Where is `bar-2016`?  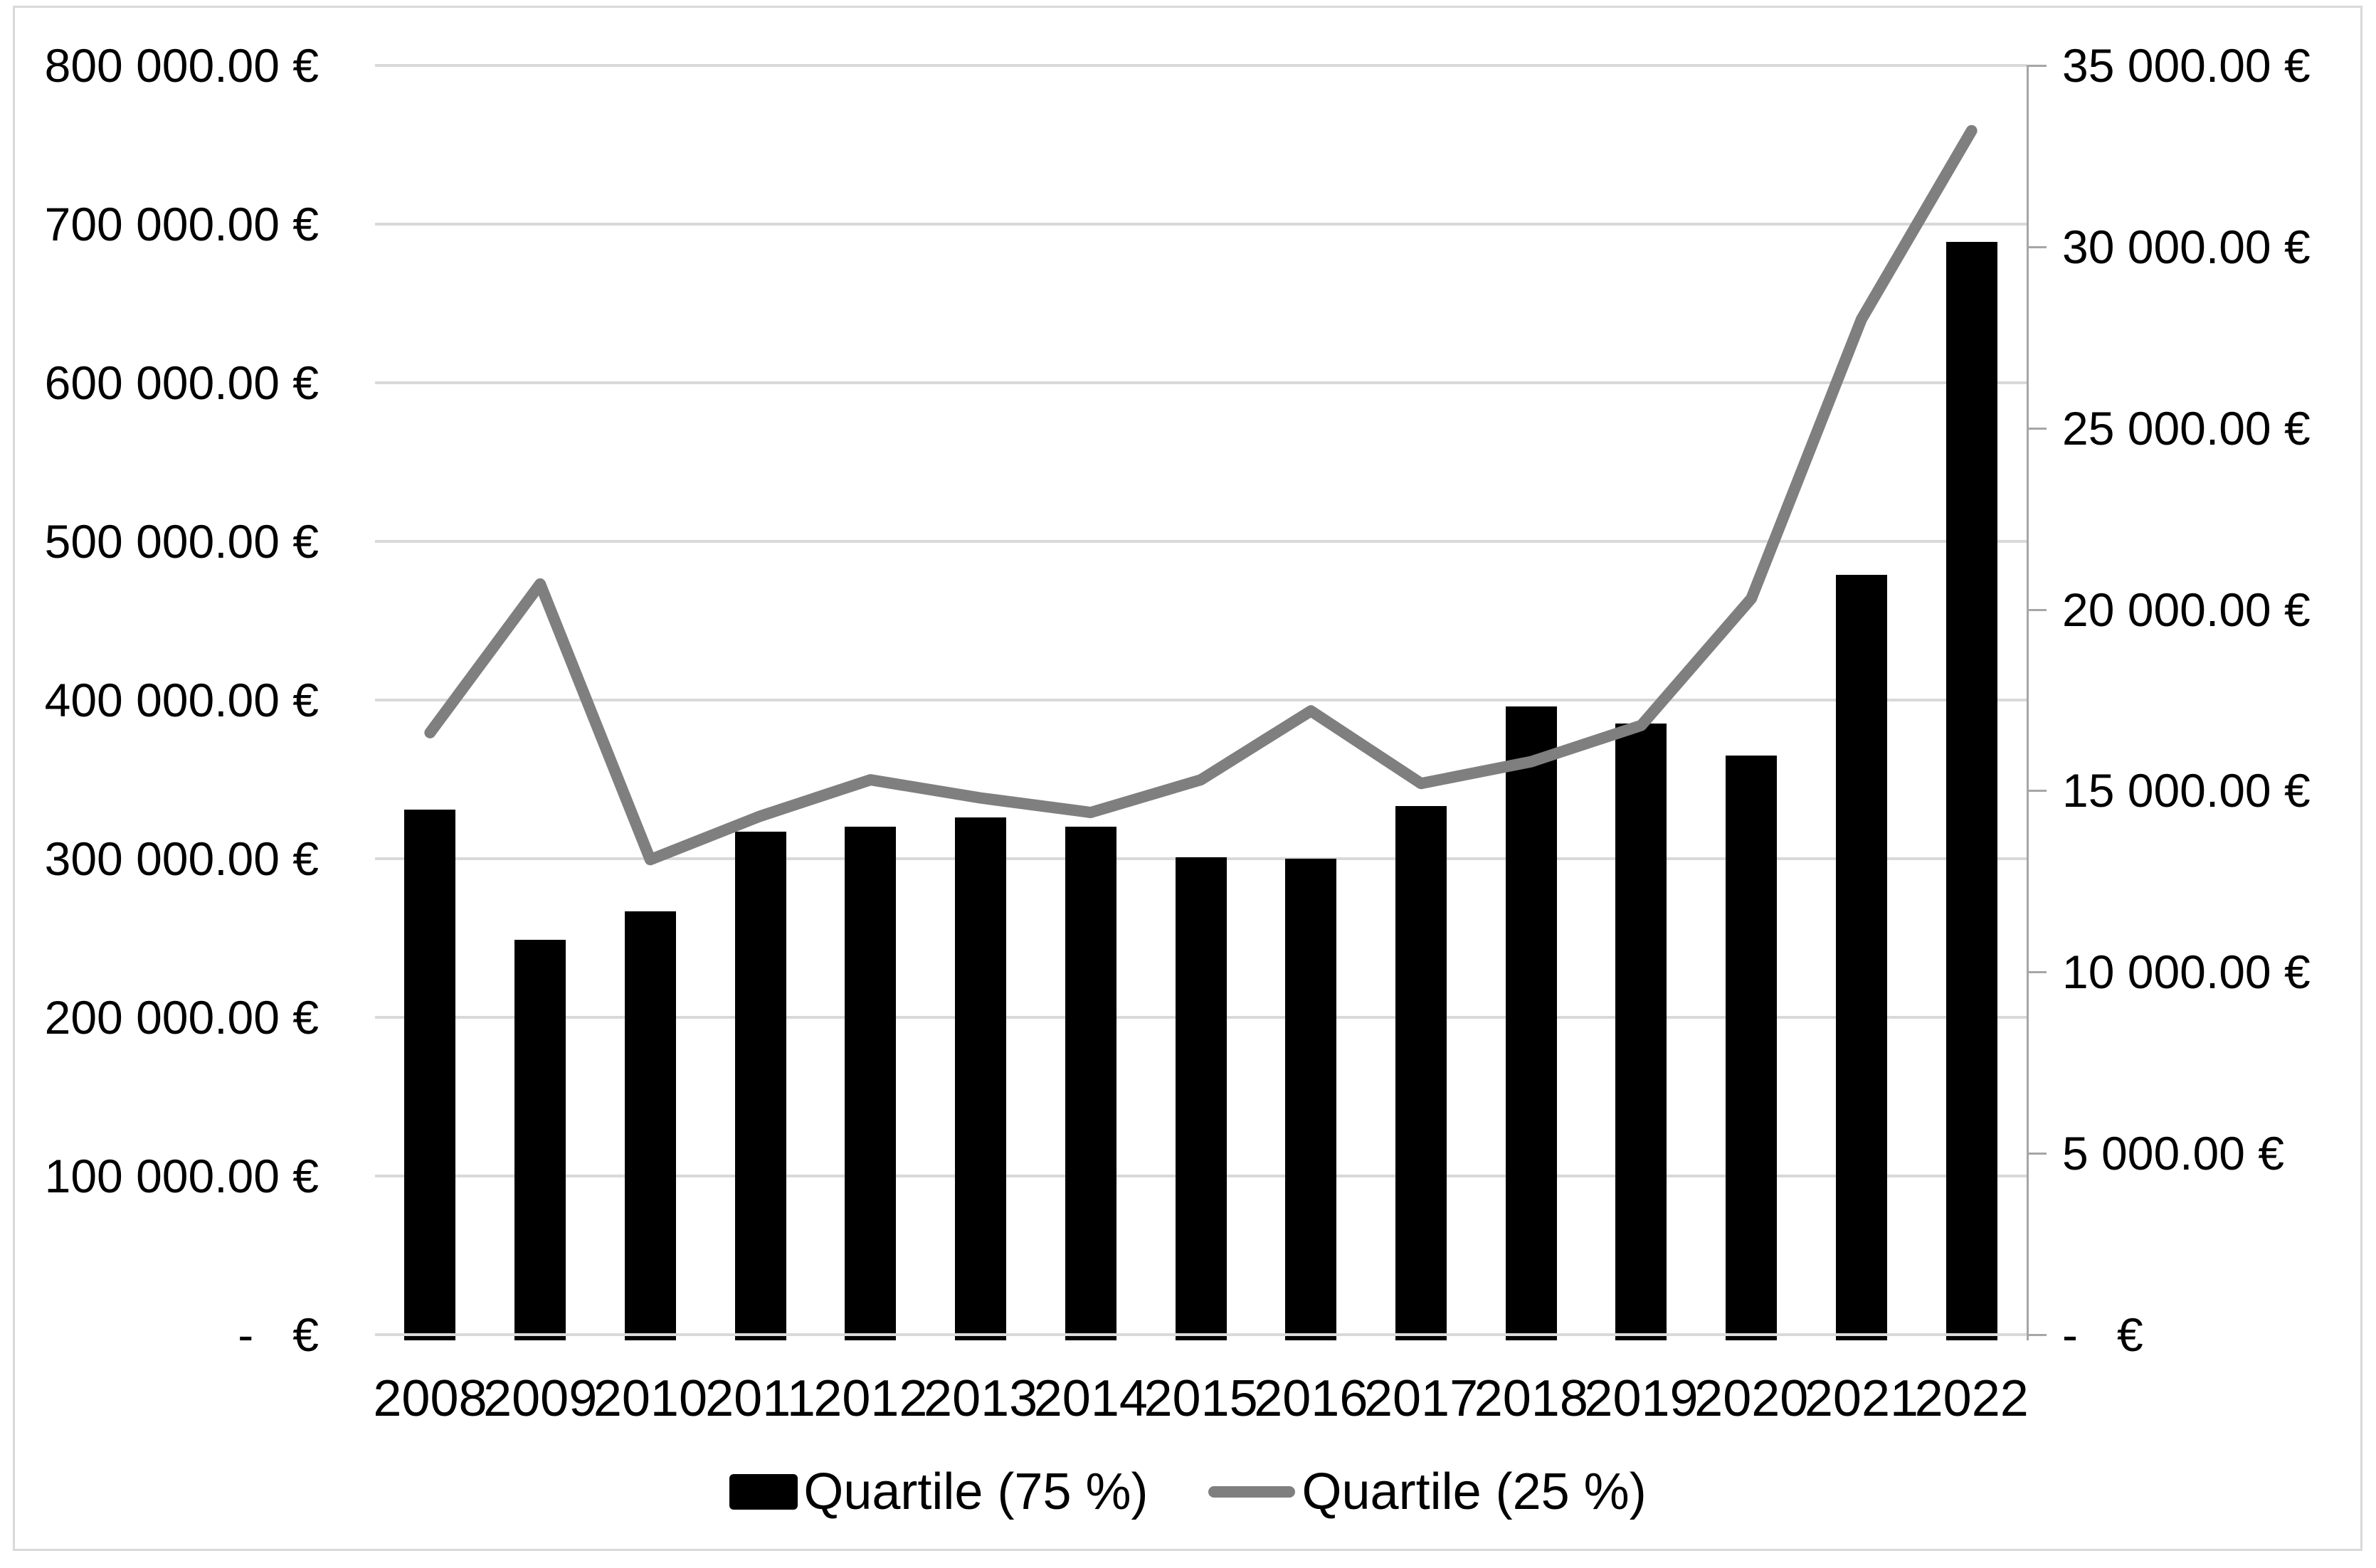 bar-2016 is located at coordinates (1311, 1099).